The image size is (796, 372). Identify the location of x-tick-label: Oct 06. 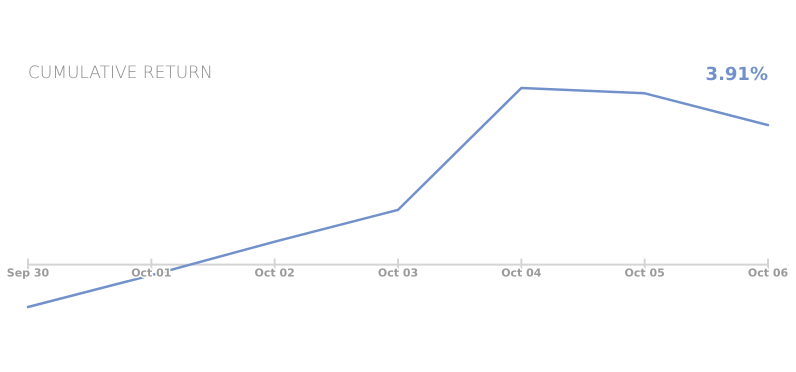
(768, 273).